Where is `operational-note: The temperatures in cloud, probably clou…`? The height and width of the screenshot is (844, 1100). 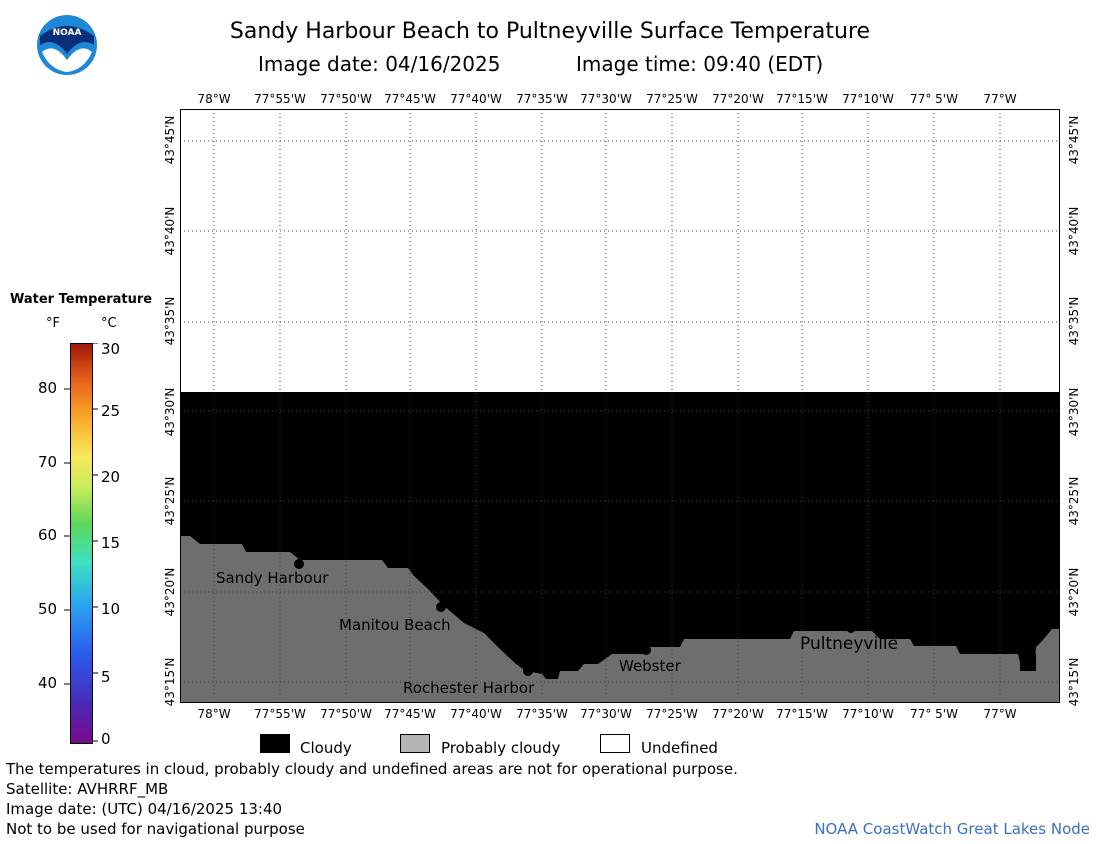
operational-note: The temperatures in cloud, probably clou… is located at coordinates (372, 769).